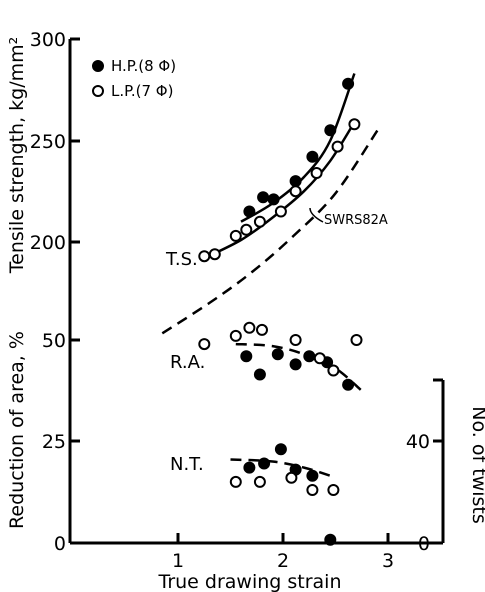 The image size is (485, 592). What do you see at coordinates (17, 430) in the screenshot?
I see `y-axis-title-reduction: Reduction of area, %` at bounding box center [17, 430].